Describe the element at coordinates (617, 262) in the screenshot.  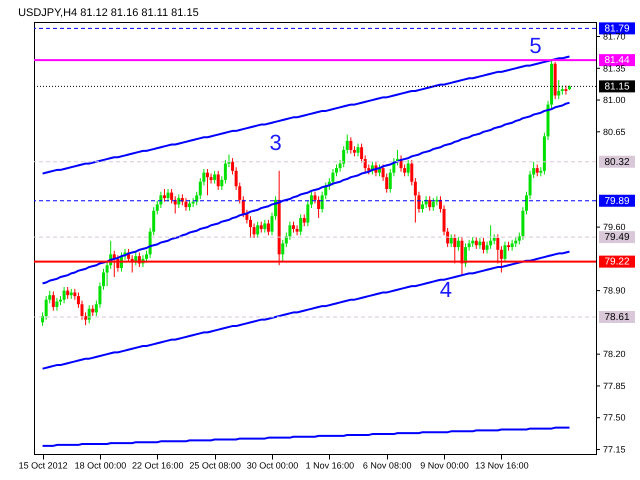
I see `ref-line-label: 79.22` at that location.